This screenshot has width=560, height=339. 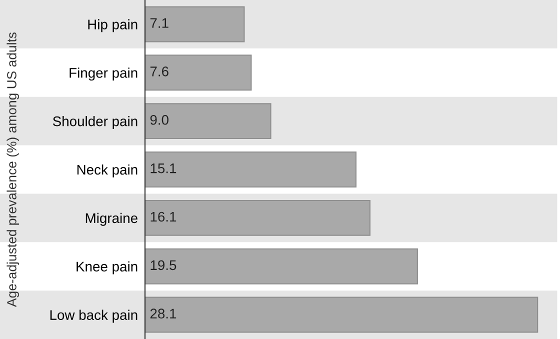 What do you see at coordinates (104, 74) in the screenshot?
I see `y-tick-label: Finger pain` at bounding box center [104, 74].